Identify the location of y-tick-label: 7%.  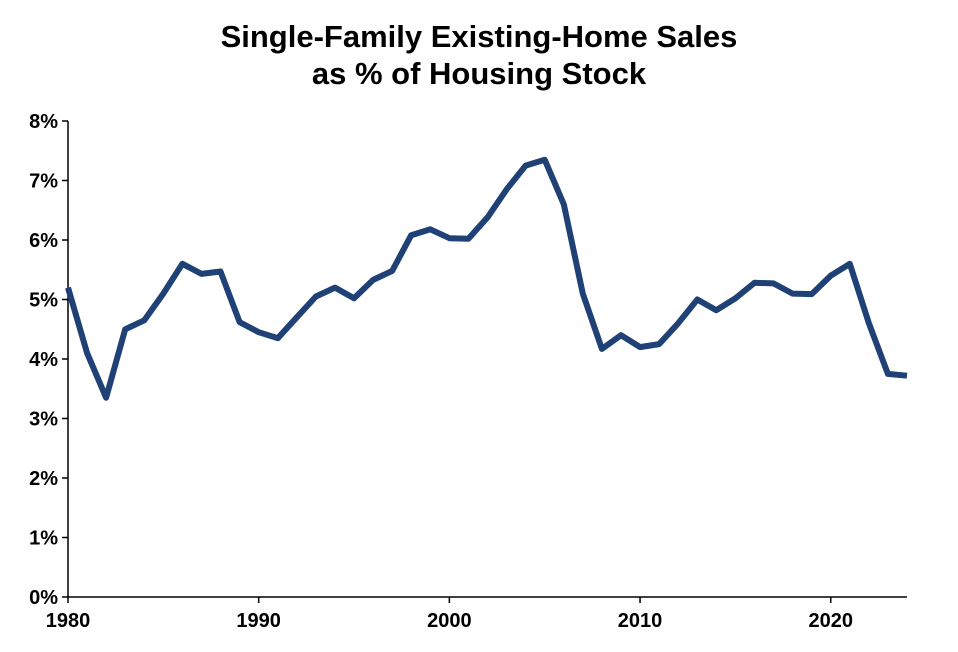
(43, 182).